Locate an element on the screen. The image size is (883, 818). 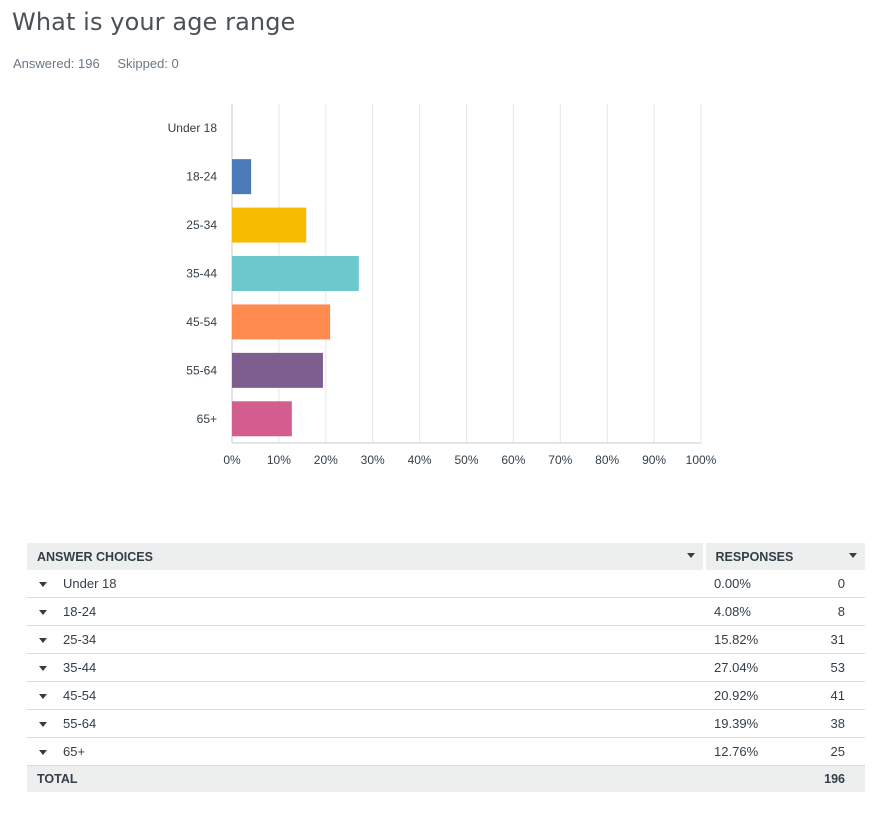
table-row: Under 18 0.00% 0 is located at coordinates (446, 584).